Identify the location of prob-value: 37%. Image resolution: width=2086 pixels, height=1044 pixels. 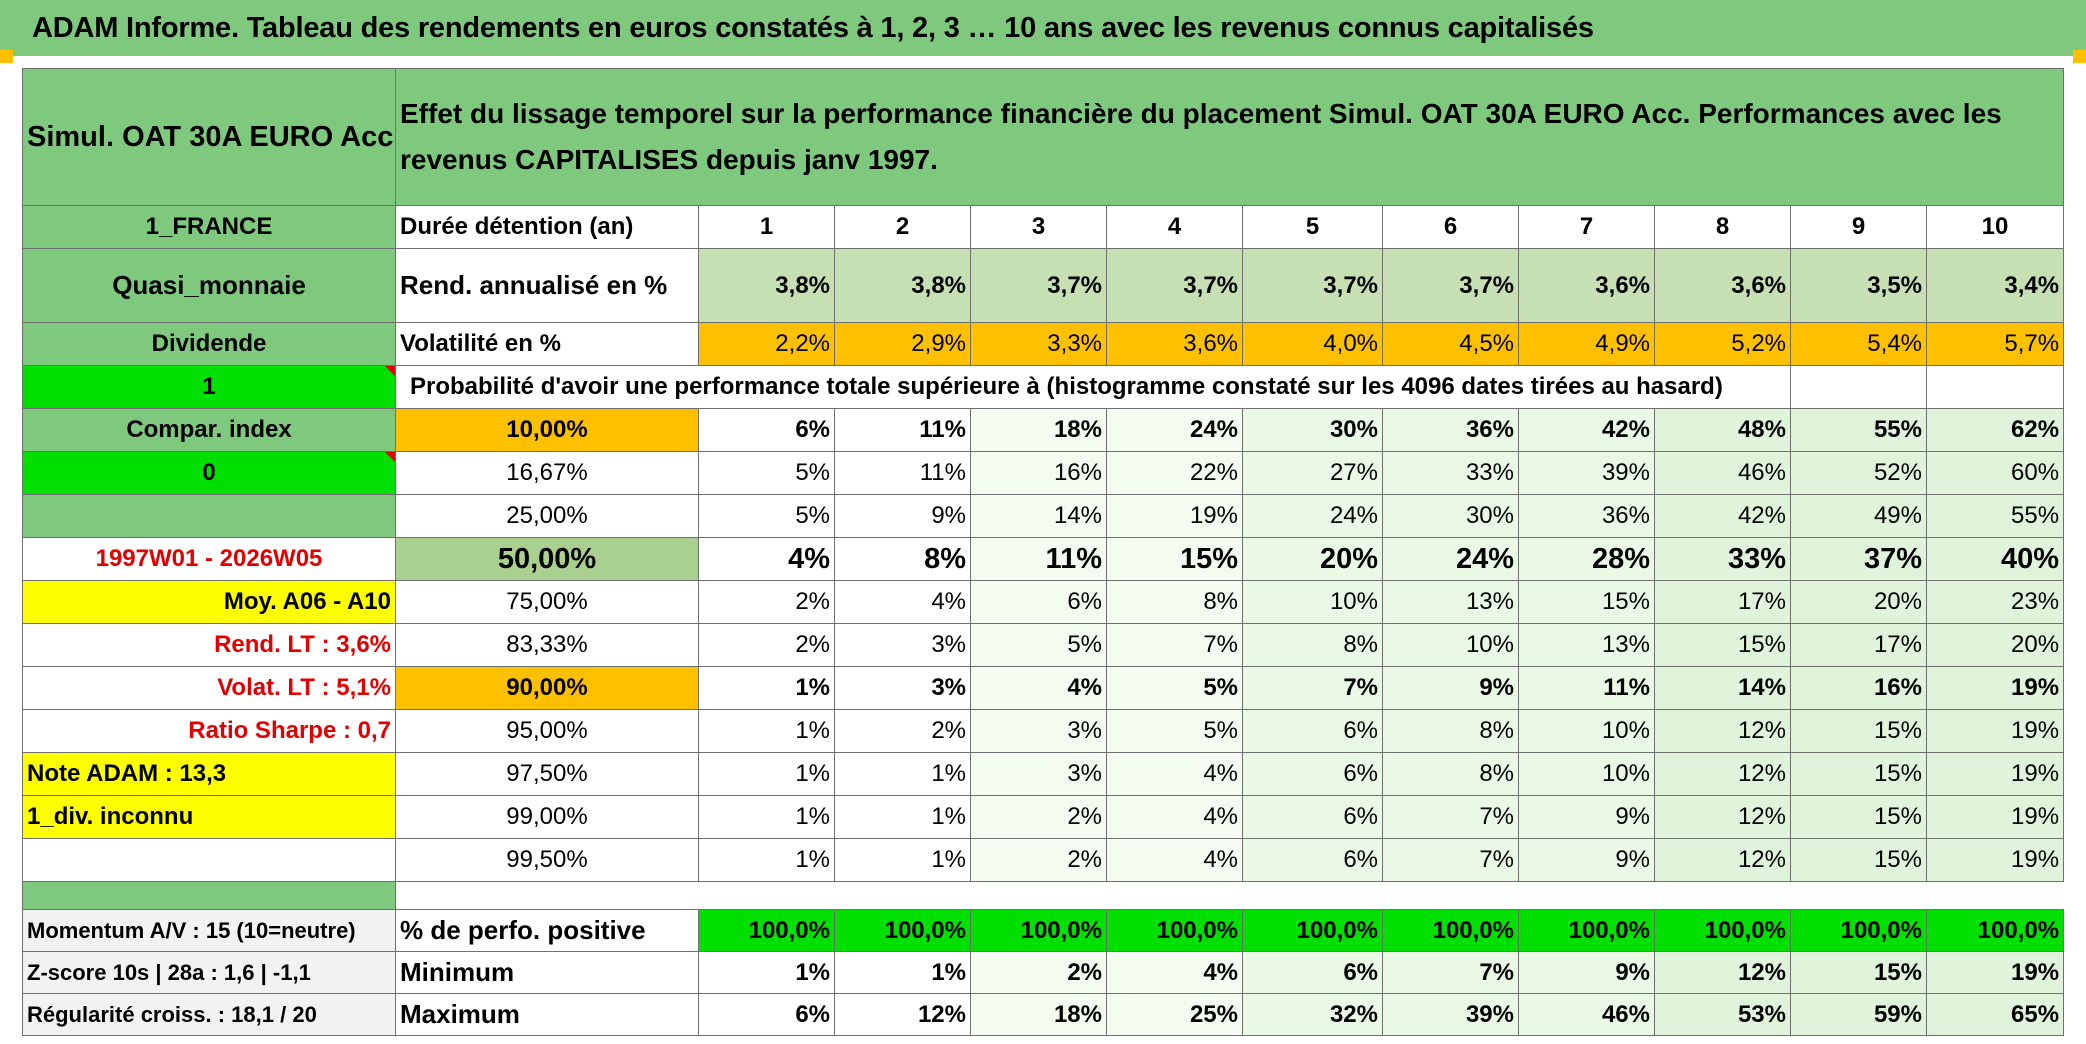
(1858, 559).